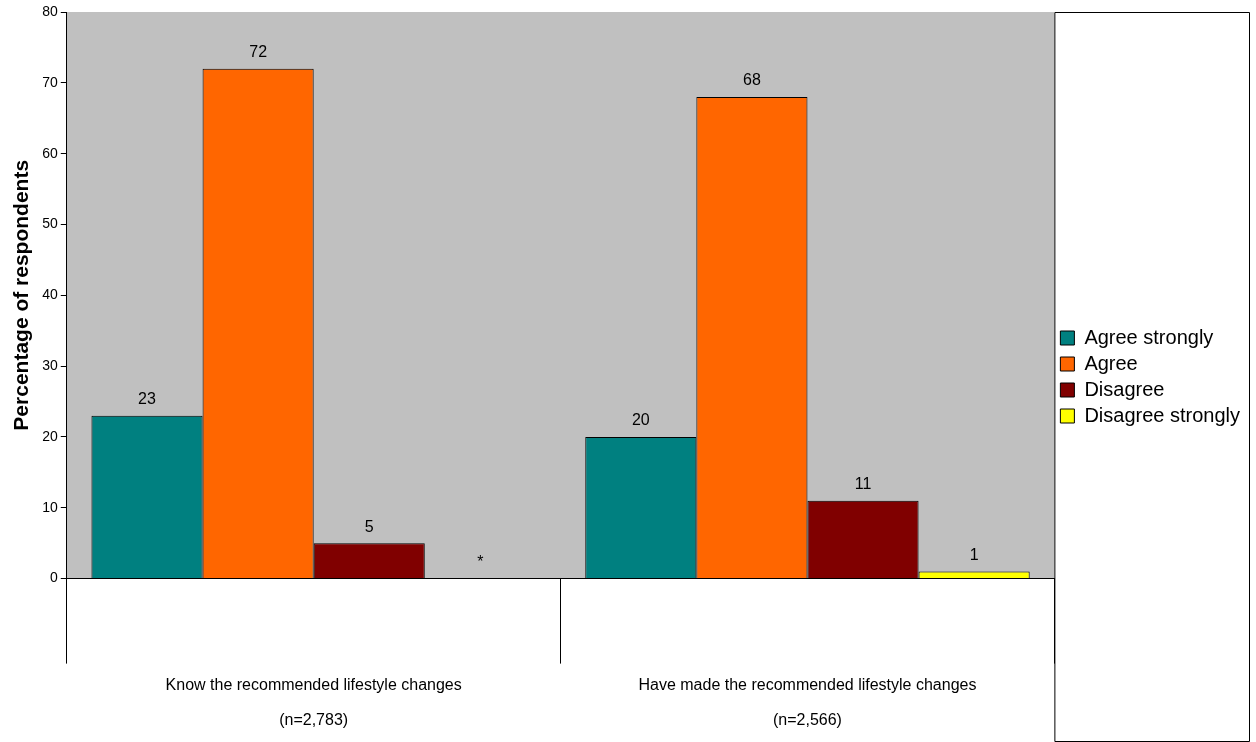 The width and height of the screenshot is (1256, 742). Describe the element at coordinates (258, 52) in the screenshot. I see `data-label: 72` at that location.